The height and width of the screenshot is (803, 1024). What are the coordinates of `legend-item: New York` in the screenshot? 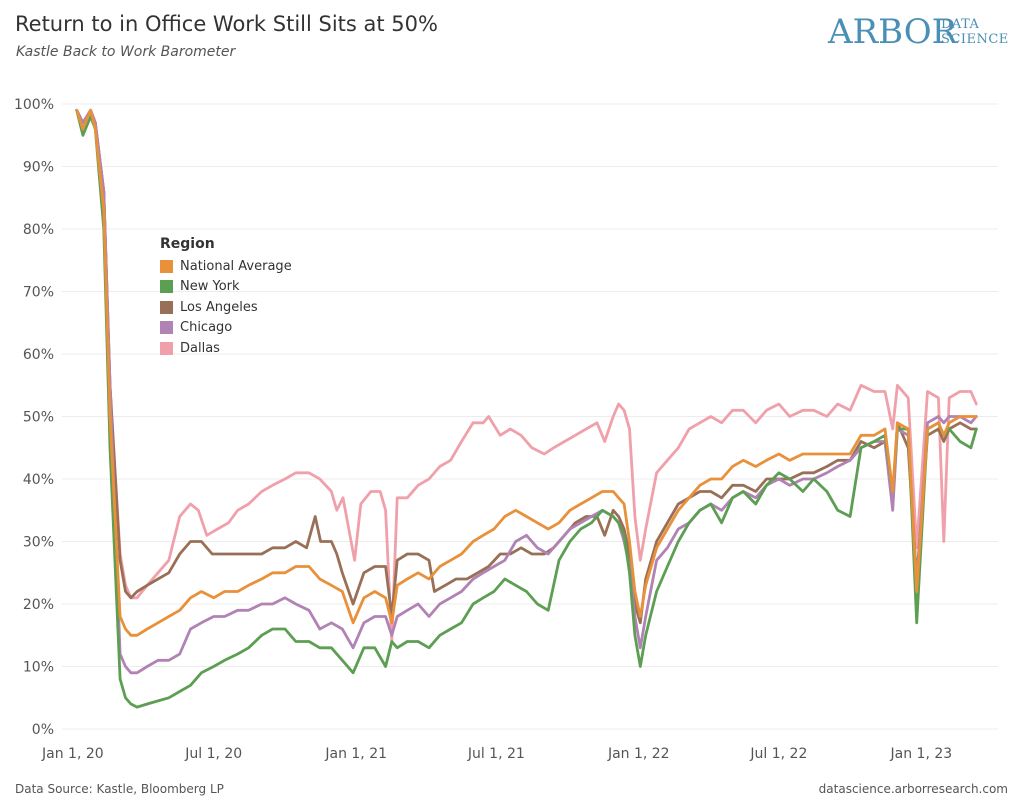 It's located at (226, 287).